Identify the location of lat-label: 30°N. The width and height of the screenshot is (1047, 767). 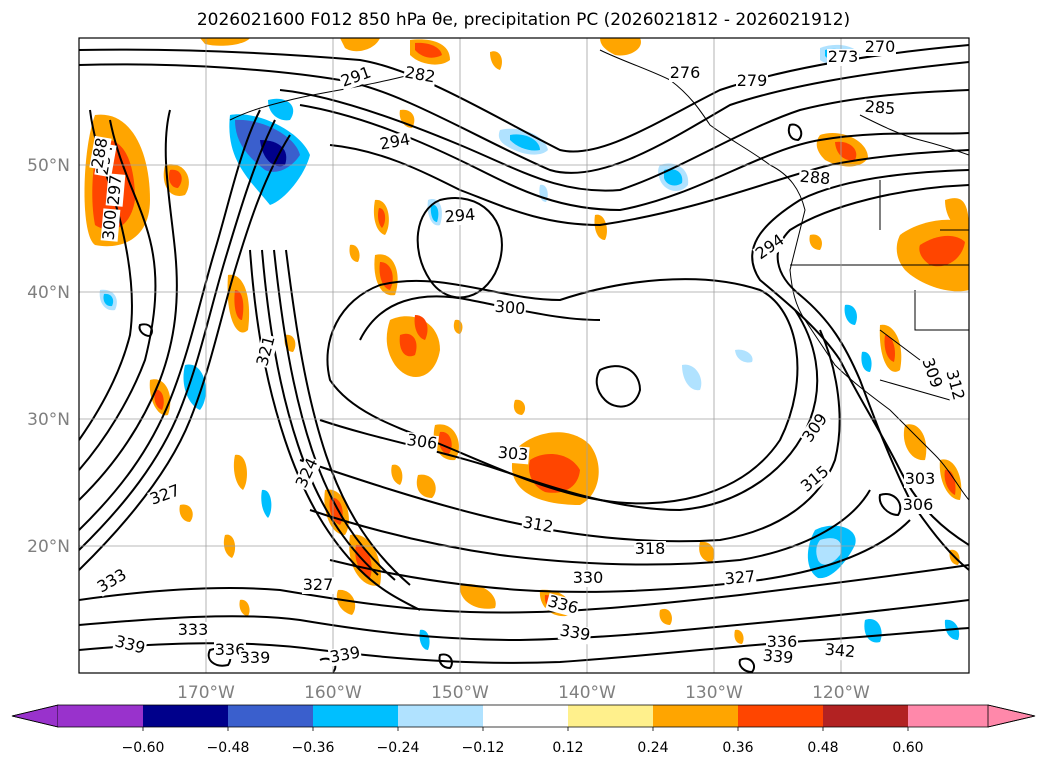
(48, 420).